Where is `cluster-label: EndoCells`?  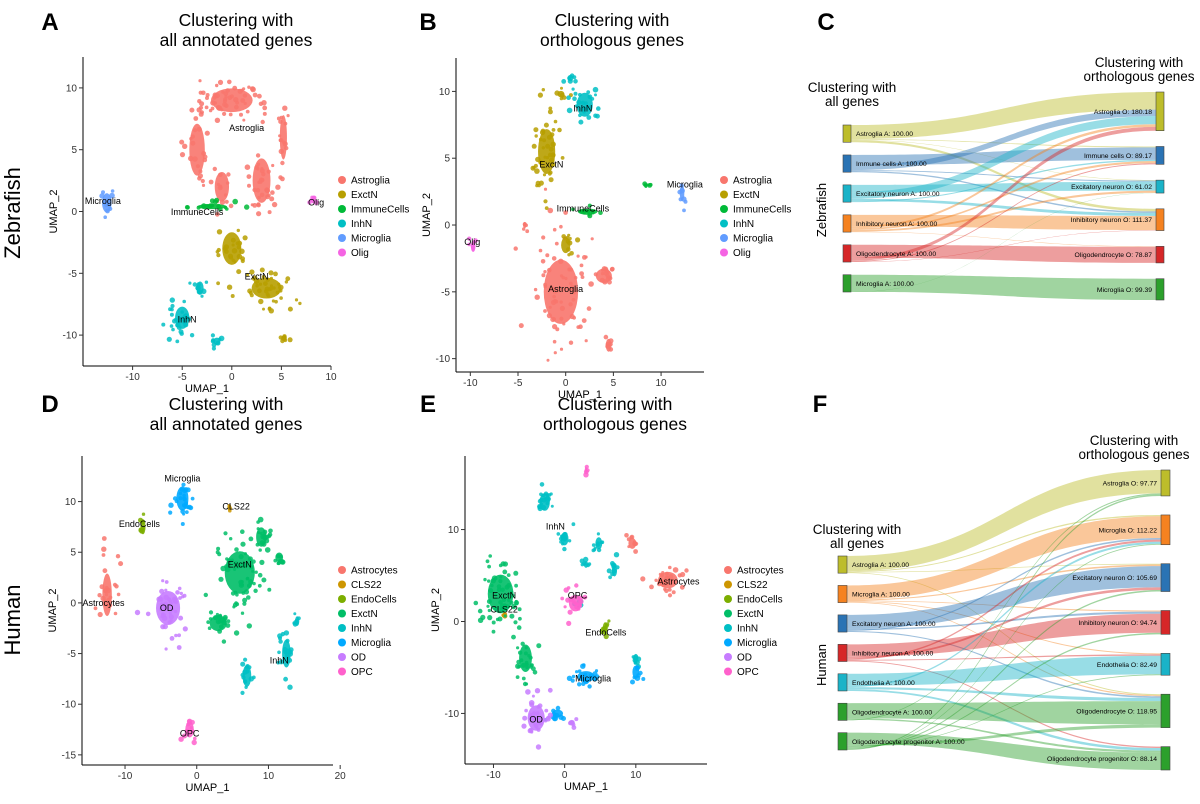 cluster-label: EndoCells is located at coordinates (606, 632).